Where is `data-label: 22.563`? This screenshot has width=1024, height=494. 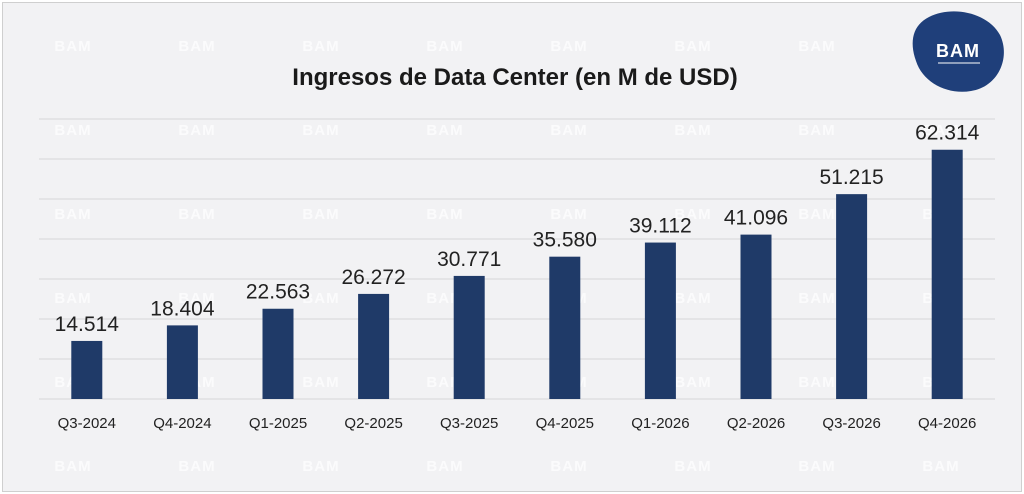
data-label: 22.563 is located at coordinates (278, 292).